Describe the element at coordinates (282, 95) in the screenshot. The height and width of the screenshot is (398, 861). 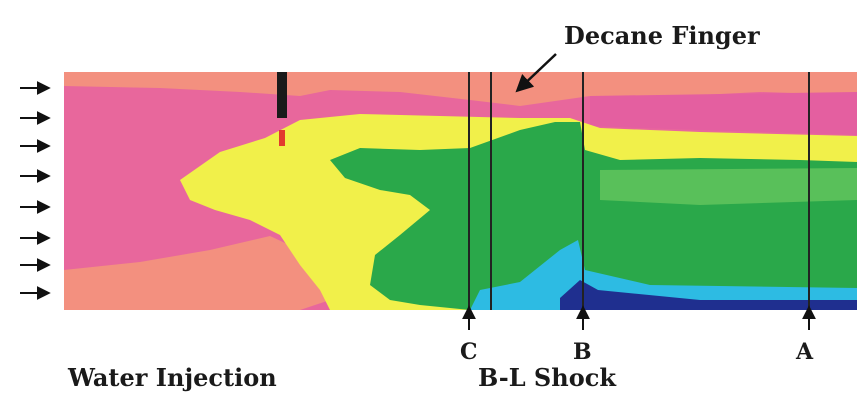
I see `injection-well` at that location.